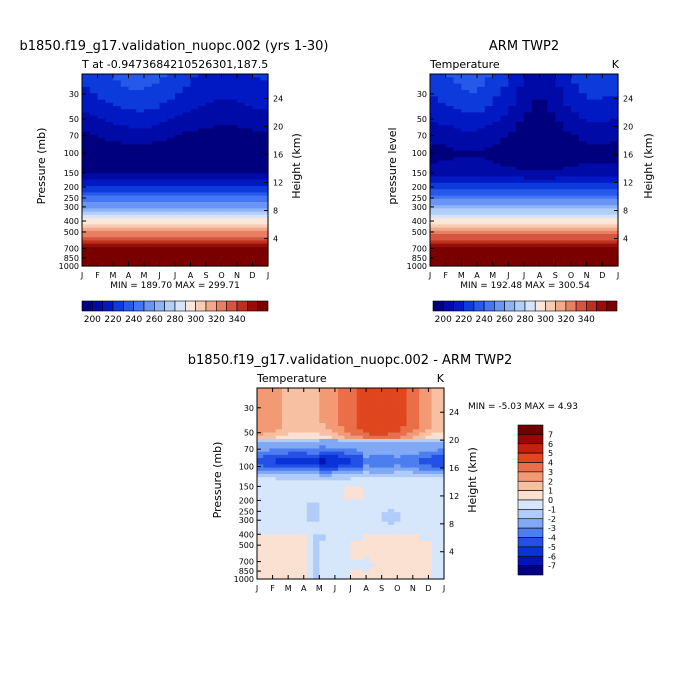 This screenshot has width=700, height=700. Describe the element at coordinates (463, 320) in the screenshot. I see `panel-obs-colorbar-label: 220` at that location.